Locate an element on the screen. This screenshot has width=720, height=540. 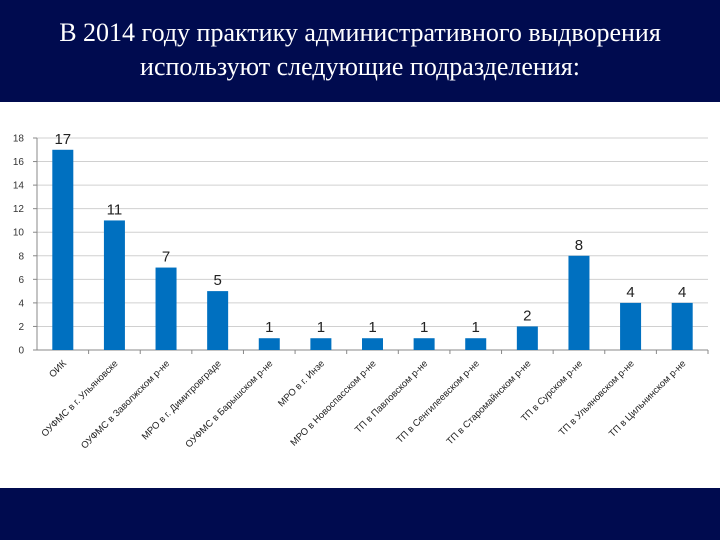
x-tick-label: МРО в г. Инзе is located at coordinates (301, 383).